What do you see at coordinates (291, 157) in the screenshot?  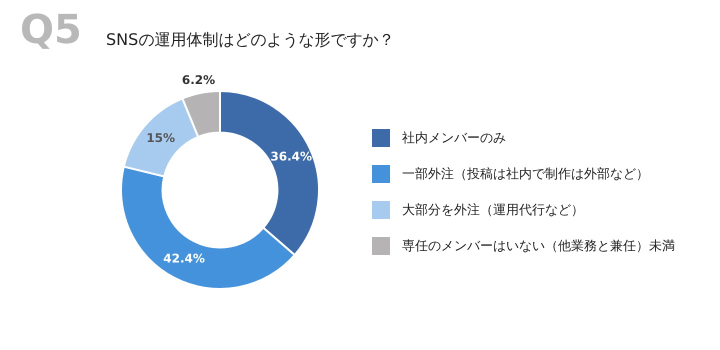 I see `data-label: 36.4%` at bounding box center [291, 157].